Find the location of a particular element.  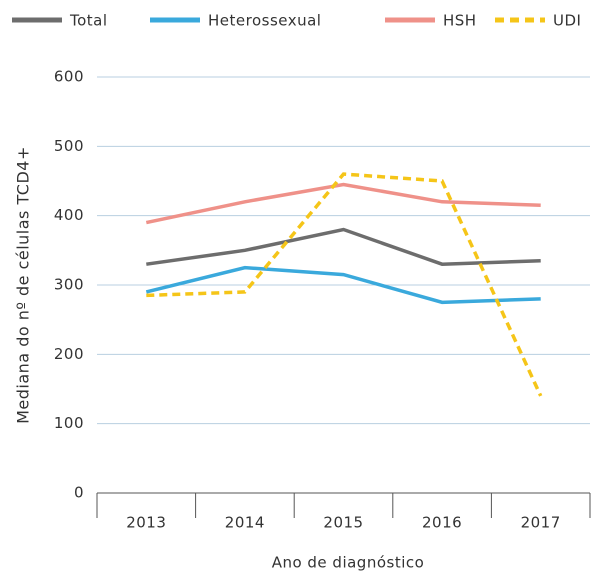

x-tick-label: 2013 is located at coordinates (146, 523).